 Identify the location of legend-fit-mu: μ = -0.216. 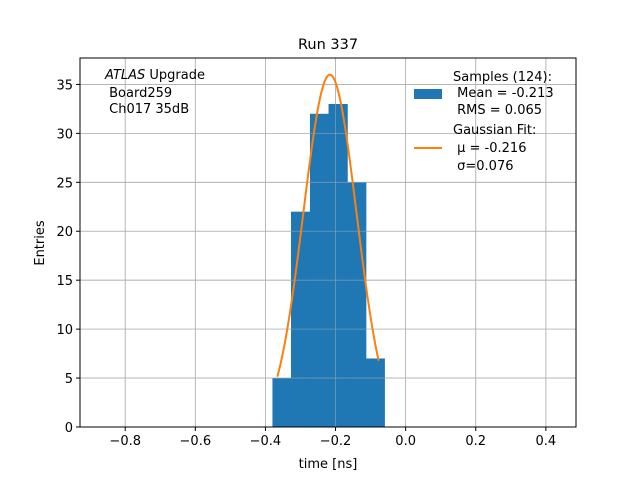
(489, 148).